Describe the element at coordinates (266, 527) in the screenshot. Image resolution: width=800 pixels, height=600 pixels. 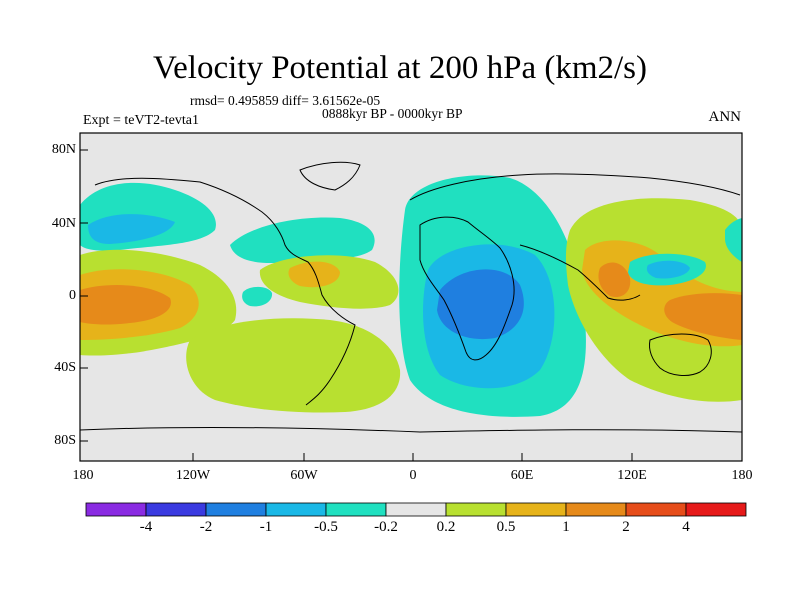
I see `colorbar-label: -1` at that location.